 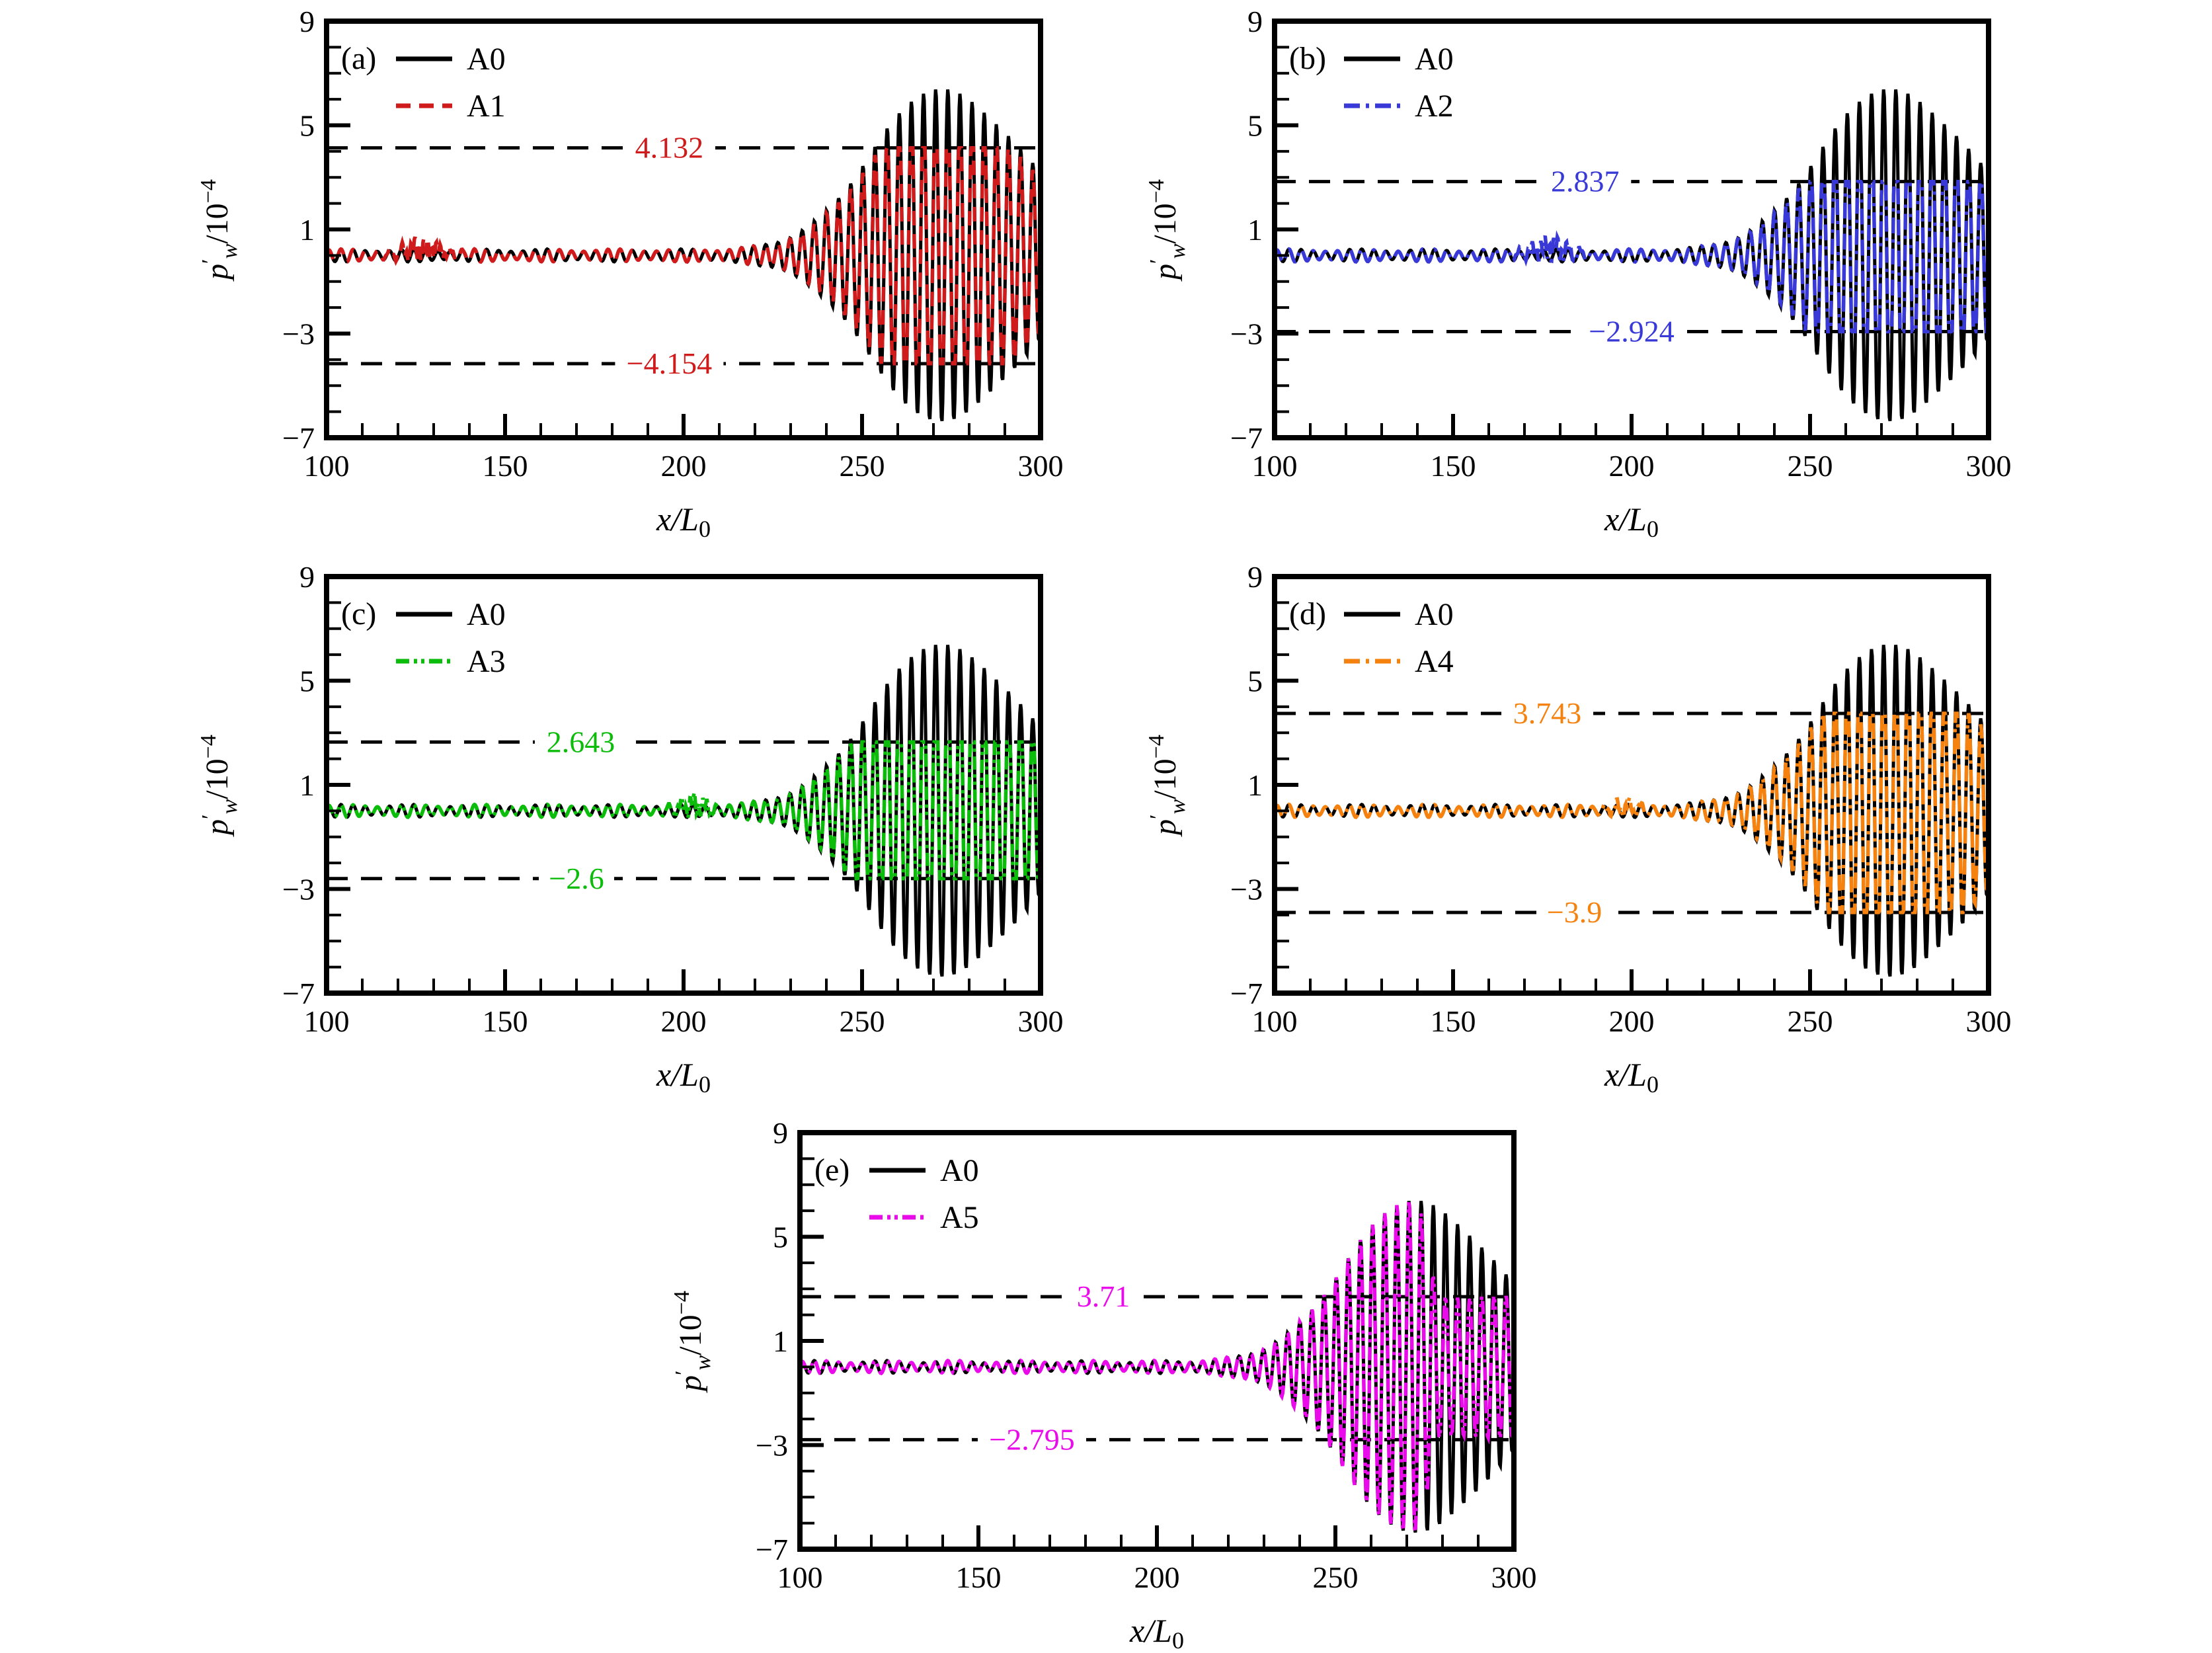 I want to click on x-axis-label-d: x/L0, so click(x=1631, y=1077).